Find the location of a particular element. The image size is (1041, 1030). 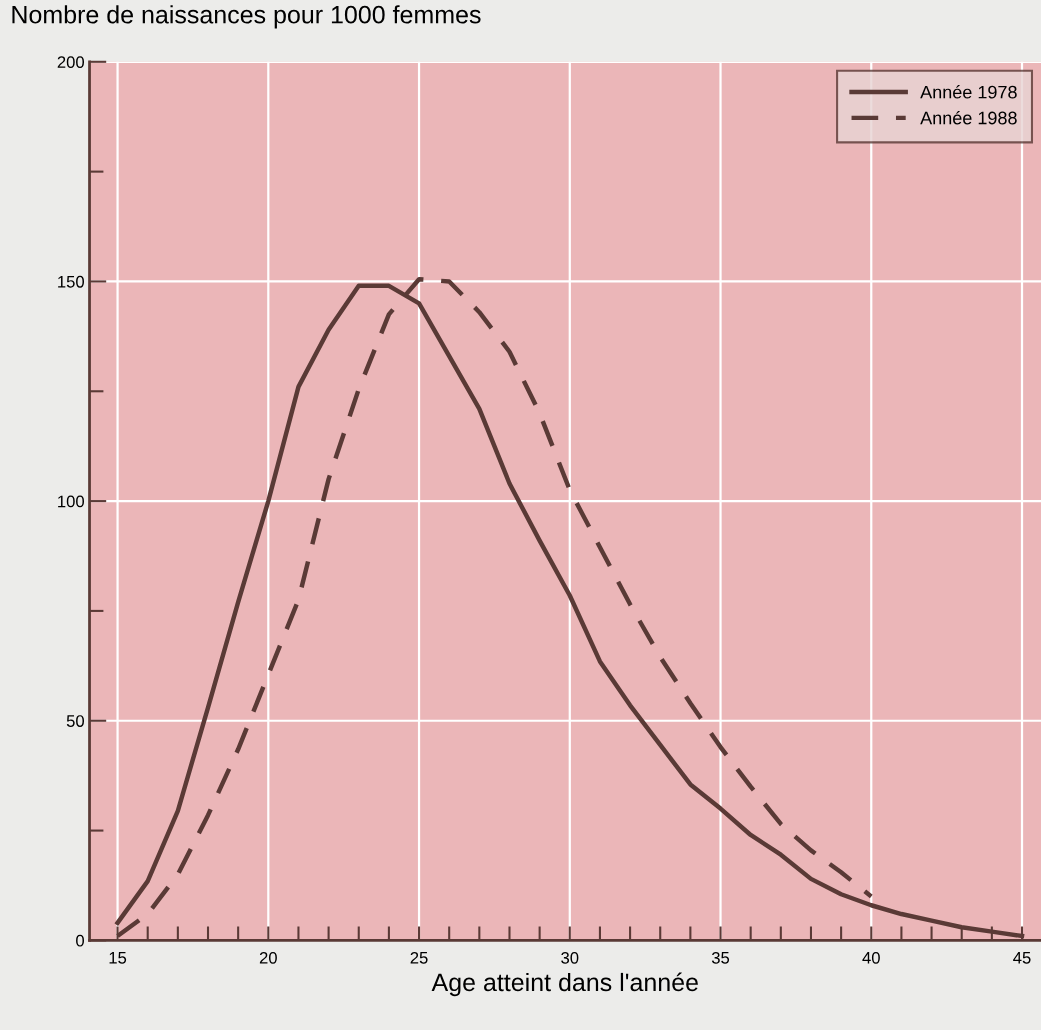

y-tick-label: 150 is located at coordinates (71, 281).